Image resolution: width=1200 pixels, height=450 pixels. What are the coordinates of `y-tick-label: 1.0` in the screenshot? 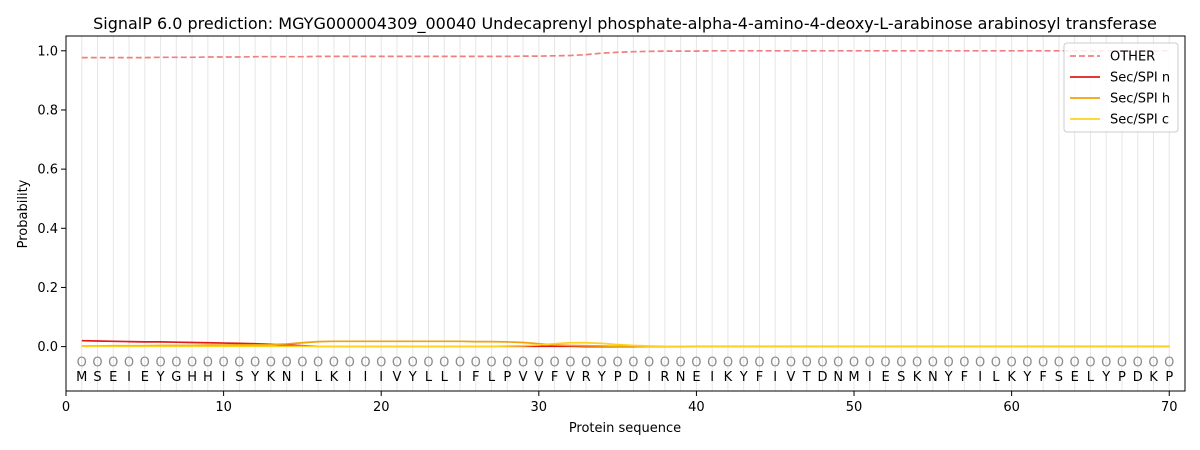 It's located at (47, 51).